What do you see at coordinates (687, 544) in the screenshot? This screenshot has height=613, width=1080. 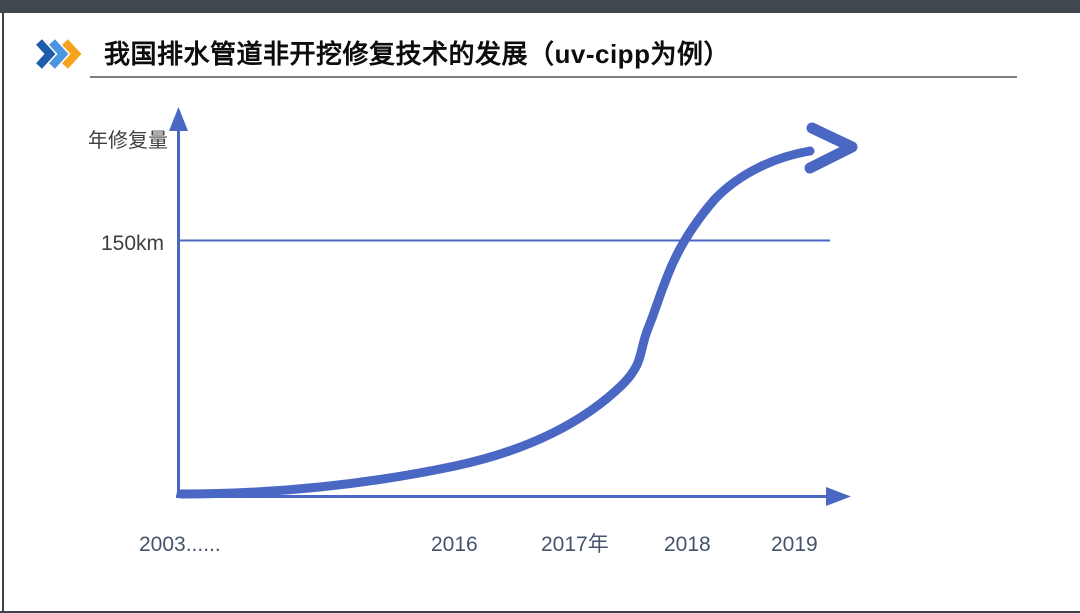 I see `x-tick-2018: 2018` at bounding box center [687, 544].